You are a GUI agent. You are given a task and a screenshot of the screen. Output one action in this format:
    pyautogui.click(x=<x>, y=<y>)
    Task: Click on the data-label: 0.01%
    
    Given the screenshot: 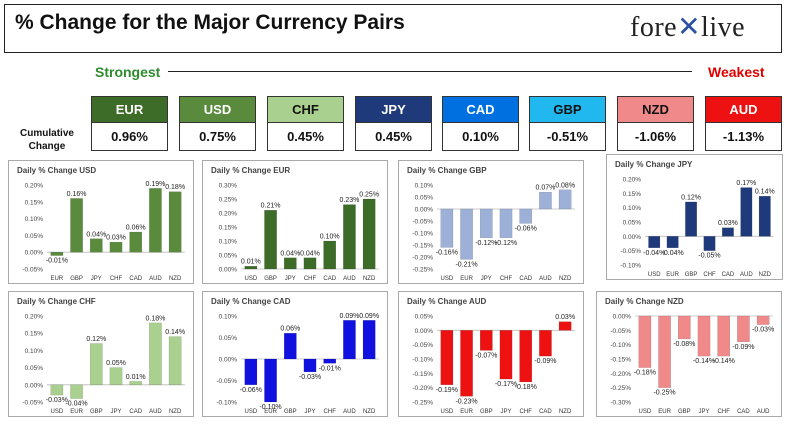 What is the action you would take?
    pyautogui.click(x=136, y=377)
    